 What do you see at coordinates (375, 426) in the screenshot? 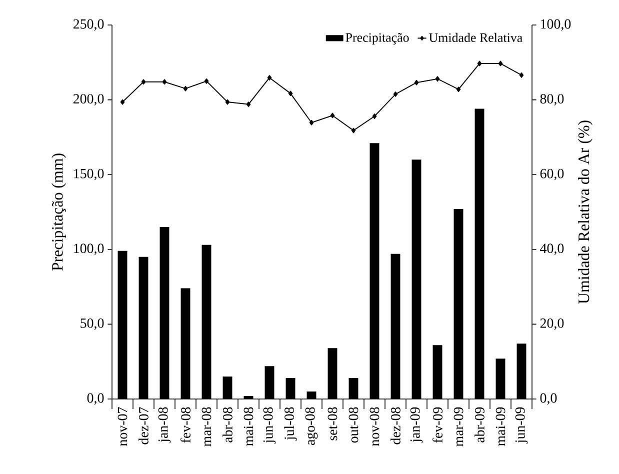
I see `x-tick-label: nov-08` at bounding box center [375, 426].